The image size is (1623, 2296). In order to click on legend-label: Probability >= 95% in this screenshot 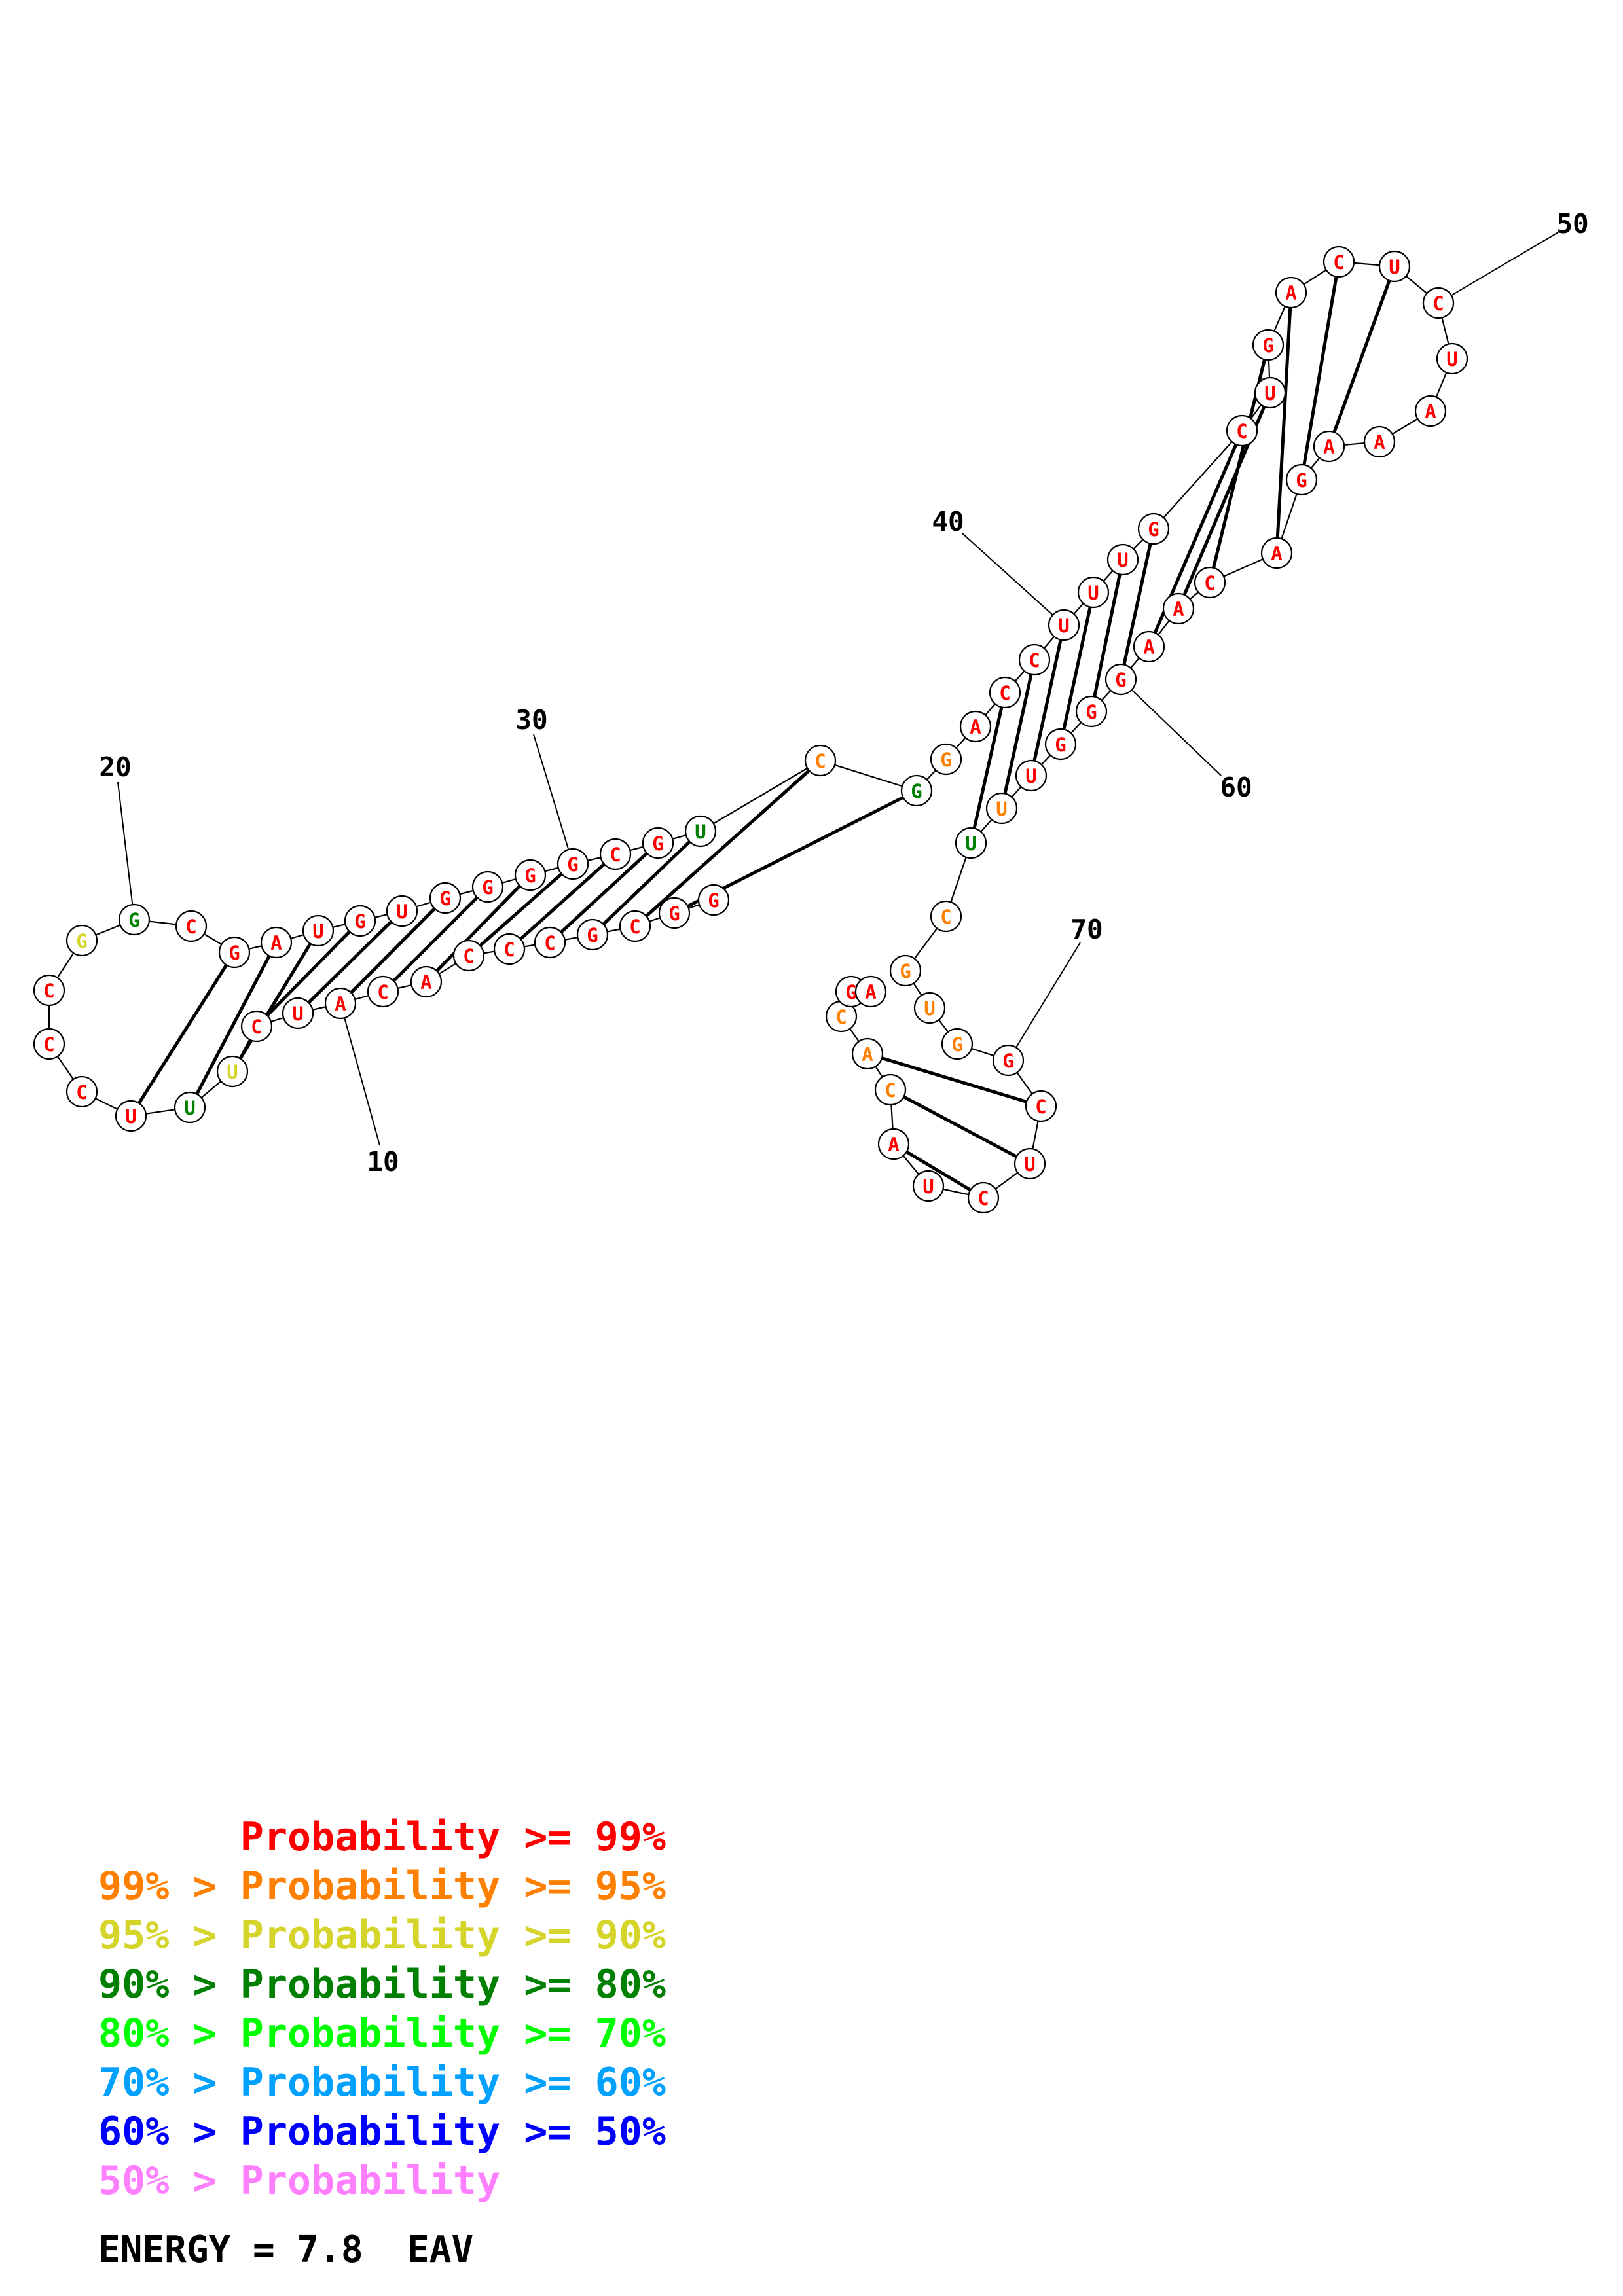, I will do `click(453, 1886)`.